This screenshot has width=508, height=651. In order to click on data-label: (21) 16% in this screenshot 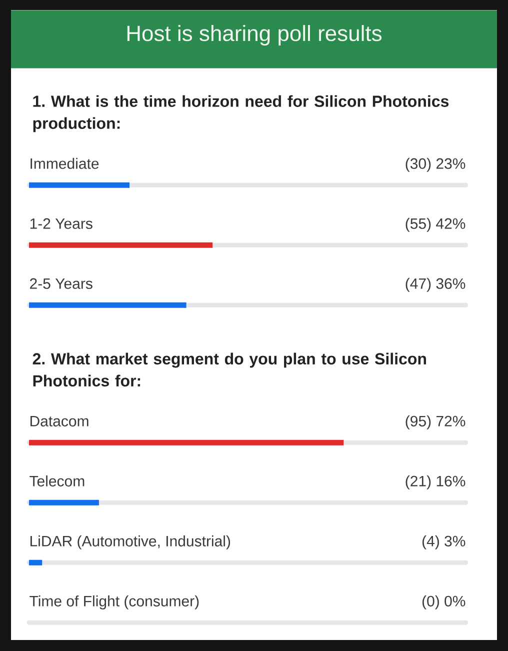, I will do `click(436, 482)`.